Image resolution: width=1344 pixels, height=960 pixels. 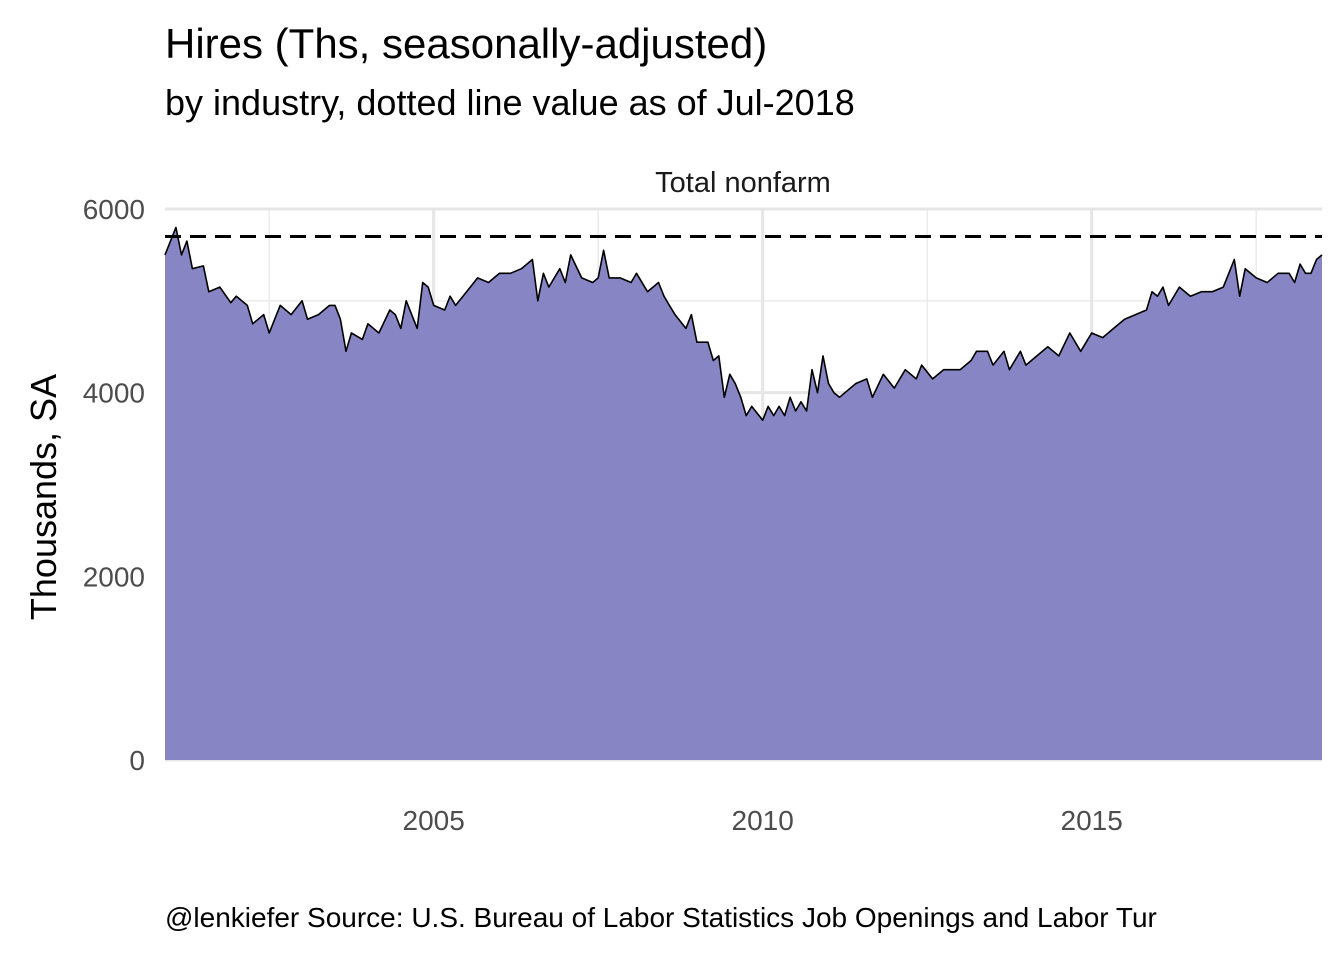 I want to click on facet-strip-label: Total nonfarm, so click(x=743, y=183).